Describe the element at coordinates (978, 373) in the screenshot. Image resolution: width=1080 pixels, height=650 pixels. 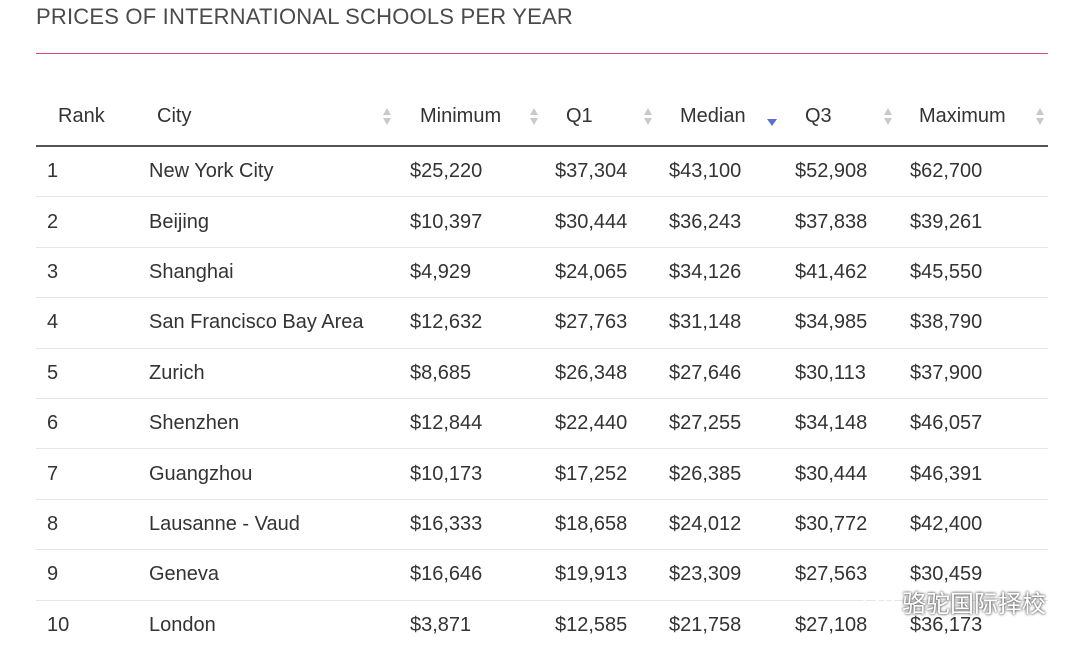
I see `maximum-cell: $37,900` at that location.